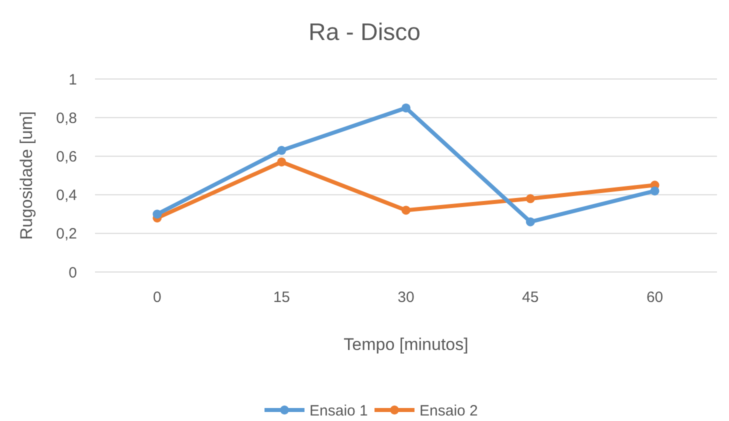  I want to click on x-tick-label: 60, so click(655, 297).